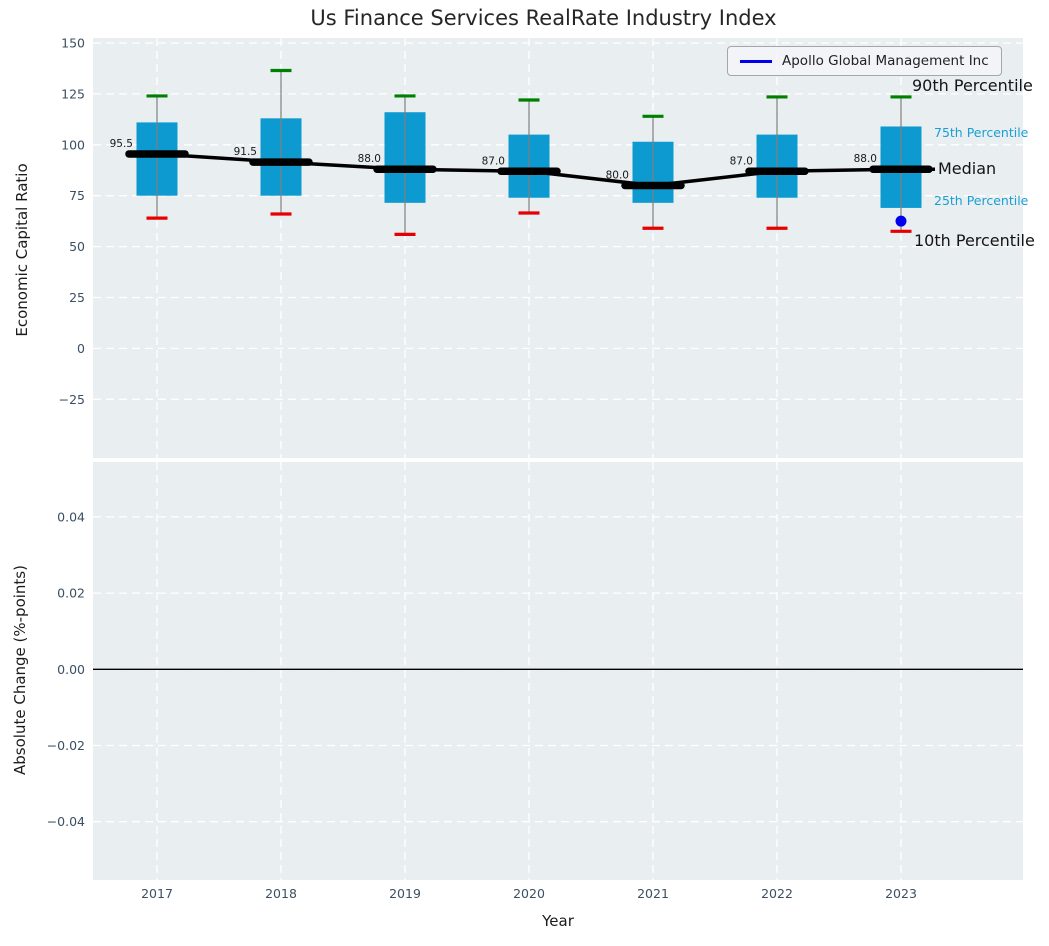  Describe the element at coordinates (73, 144) in the screenshot. I see `y-tick-label: 100` at that location.